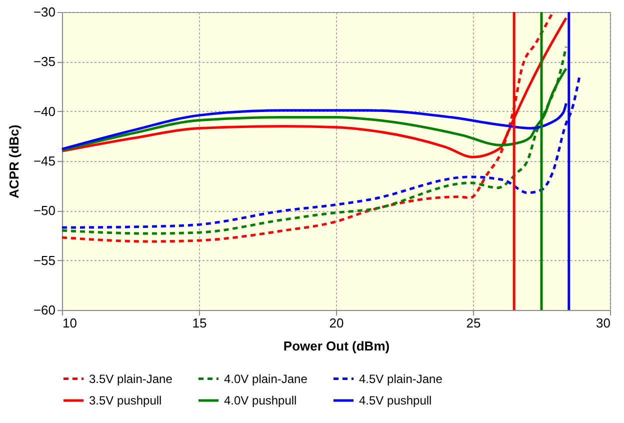 The width and height of the screenshot is (624, 423). Describe the element at coordinates (199, 323) in the screenshot. I see `x-tick-label: 15` at that location.